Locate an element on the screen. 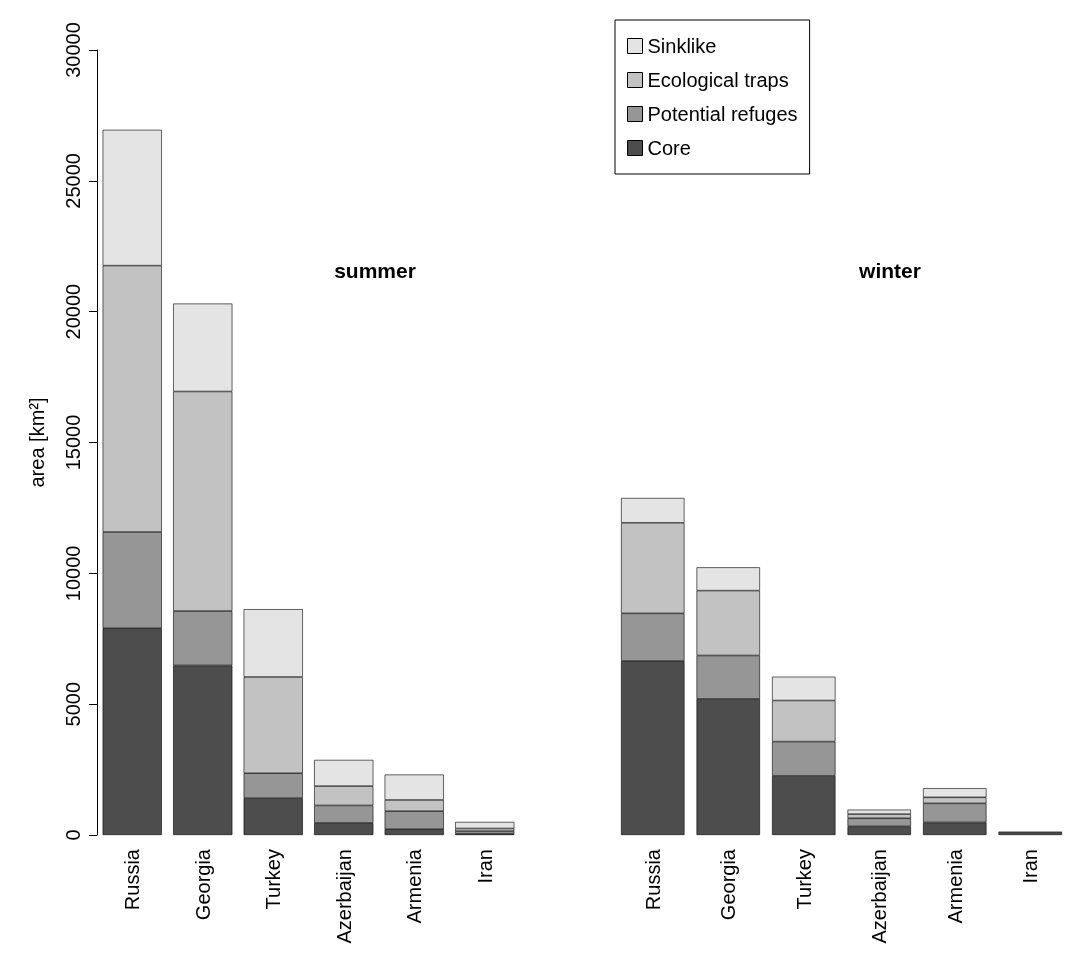 The image size is (1068, 979). legend-label: Sinklike is located at coordinates (682, 46).